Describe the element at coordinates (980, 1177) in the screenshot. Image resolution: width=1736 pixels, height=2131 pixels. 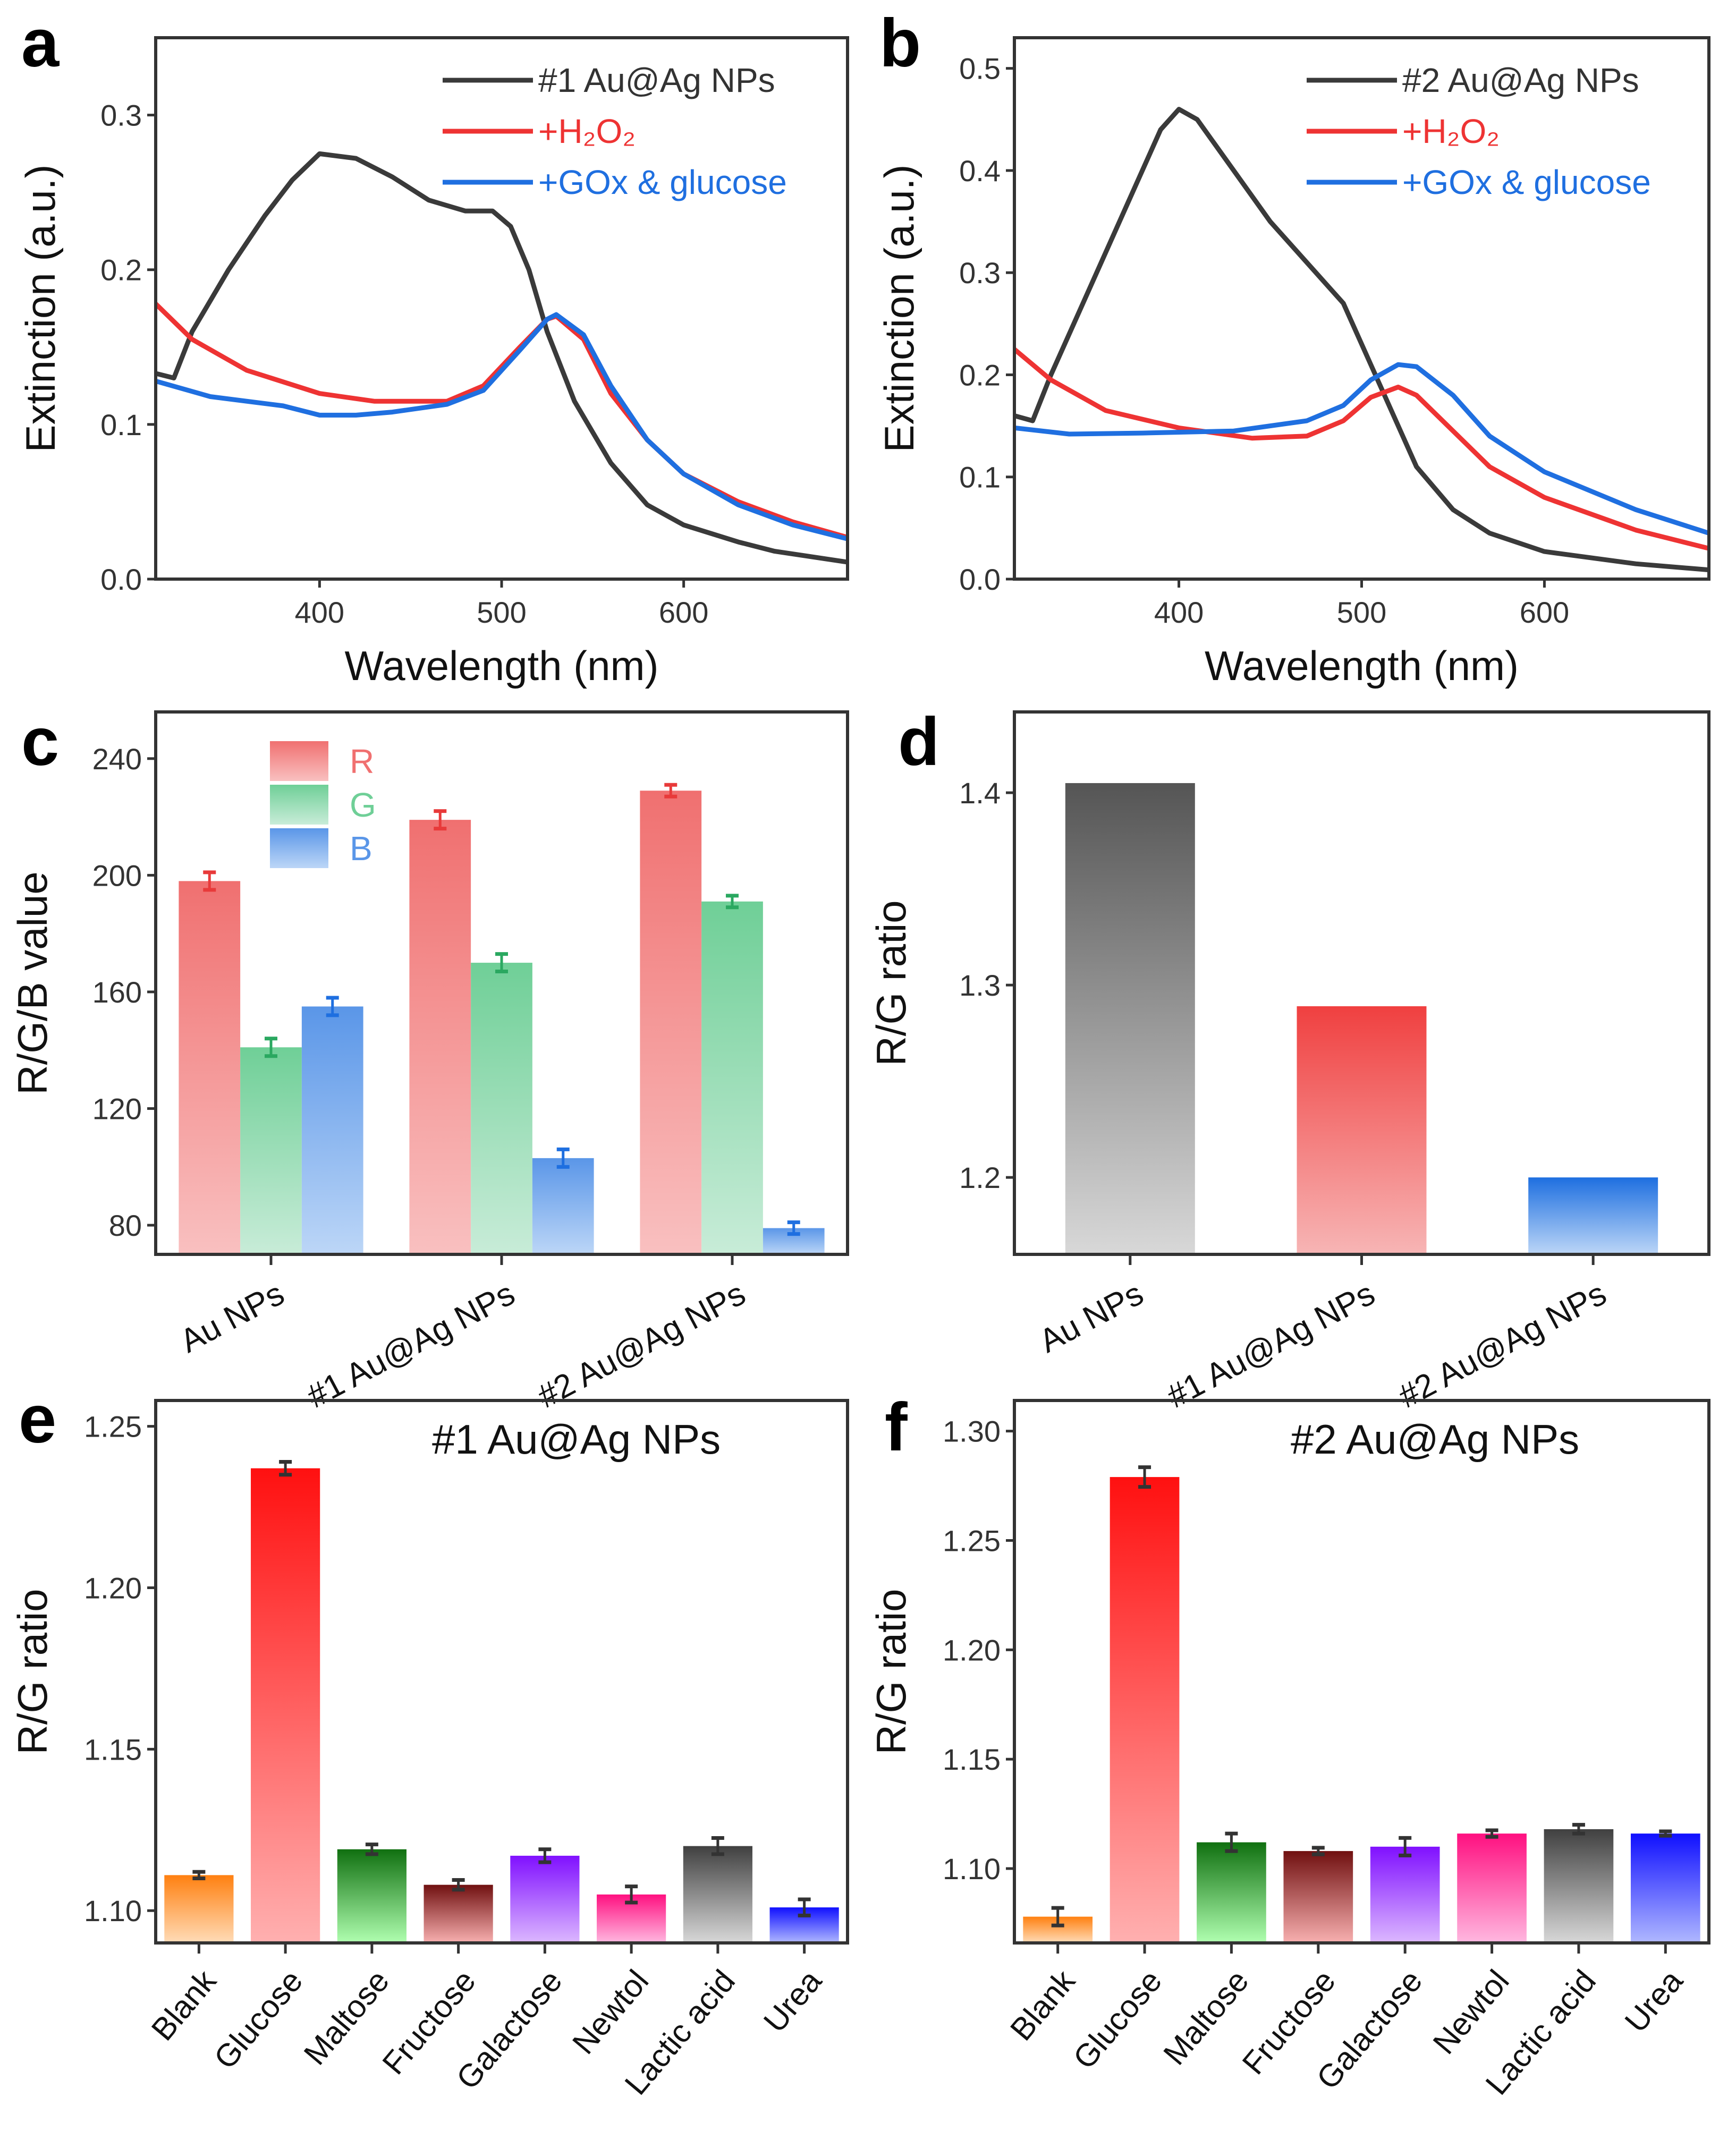
I see `y-tick-label: 1.2` at that location.